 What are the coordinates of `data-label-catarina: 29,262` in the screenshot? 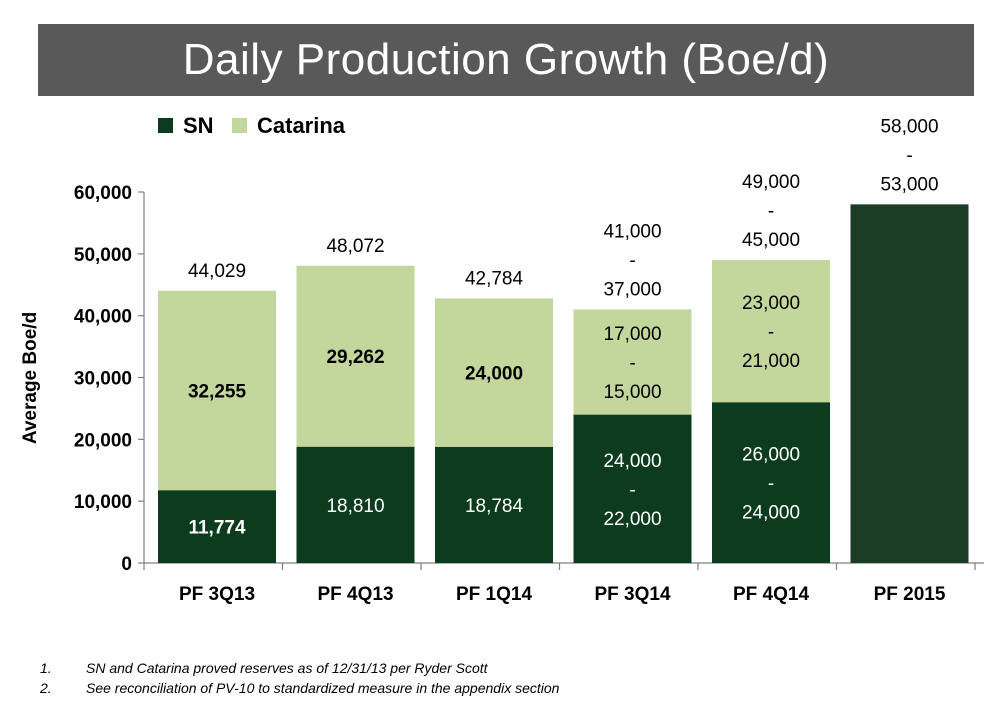 It's located at (355, 357).